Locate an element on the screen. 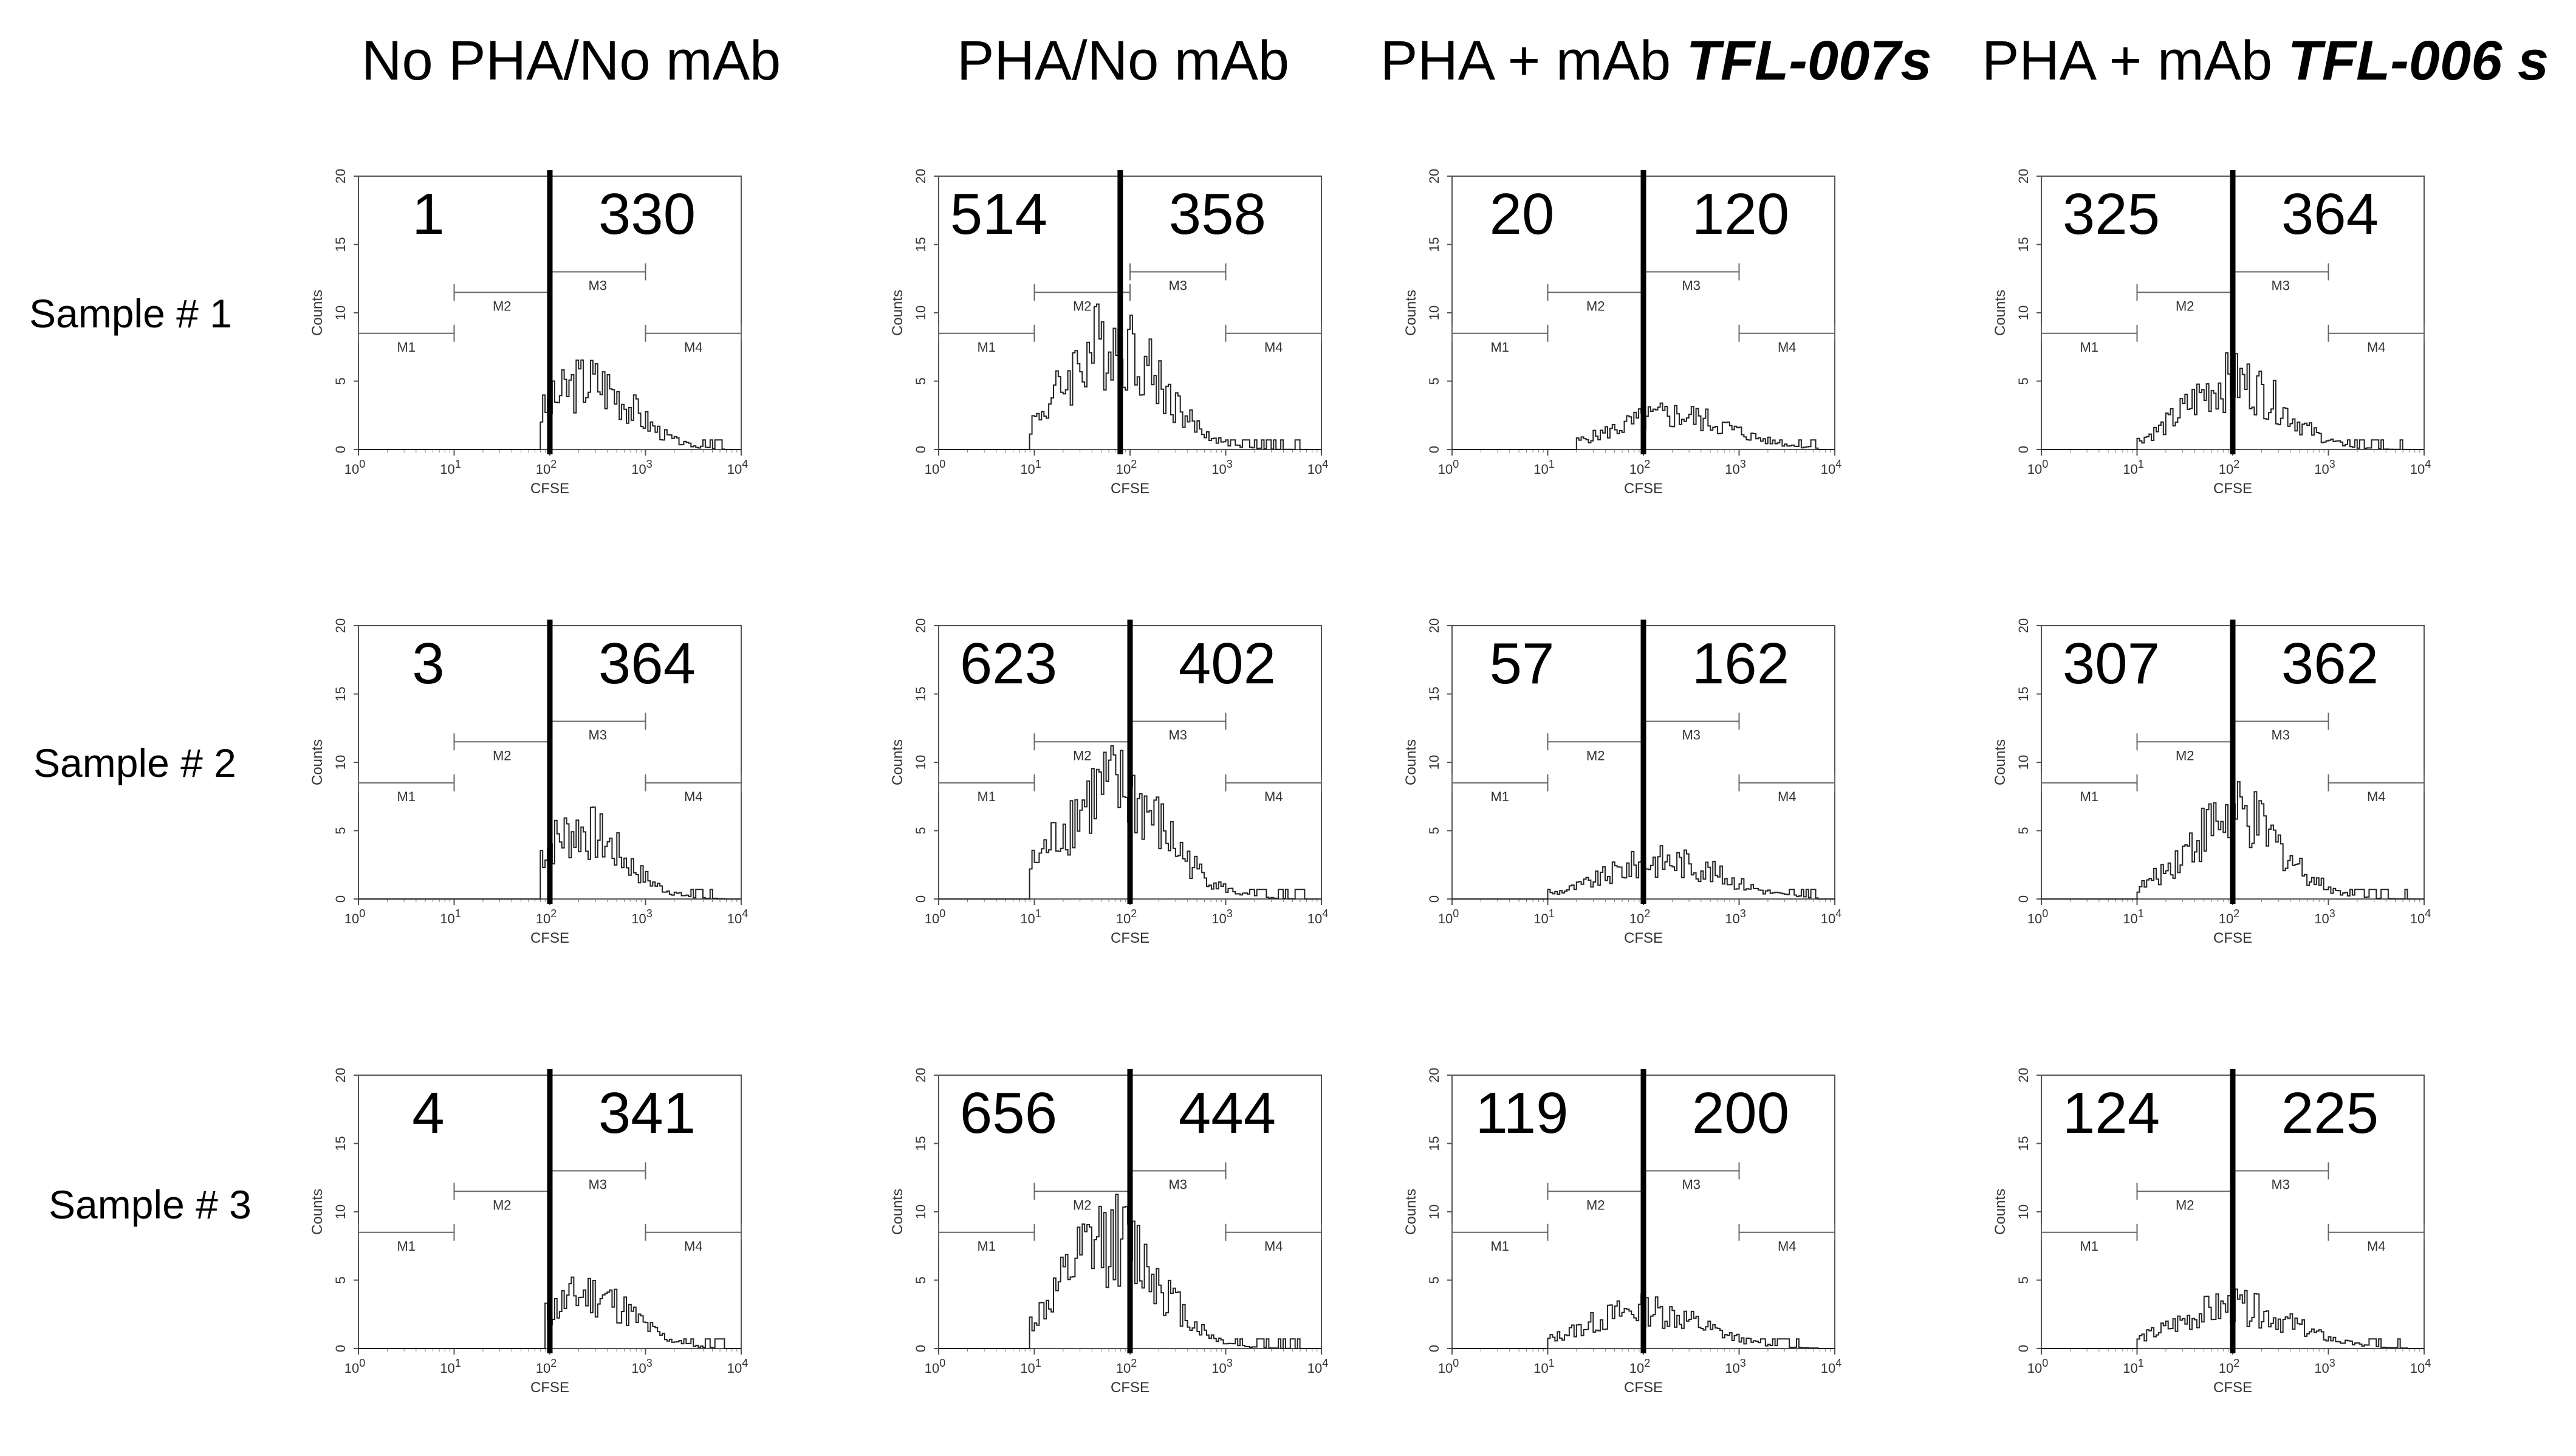  right-count: 200 is located at coordinates (1741, 1113).